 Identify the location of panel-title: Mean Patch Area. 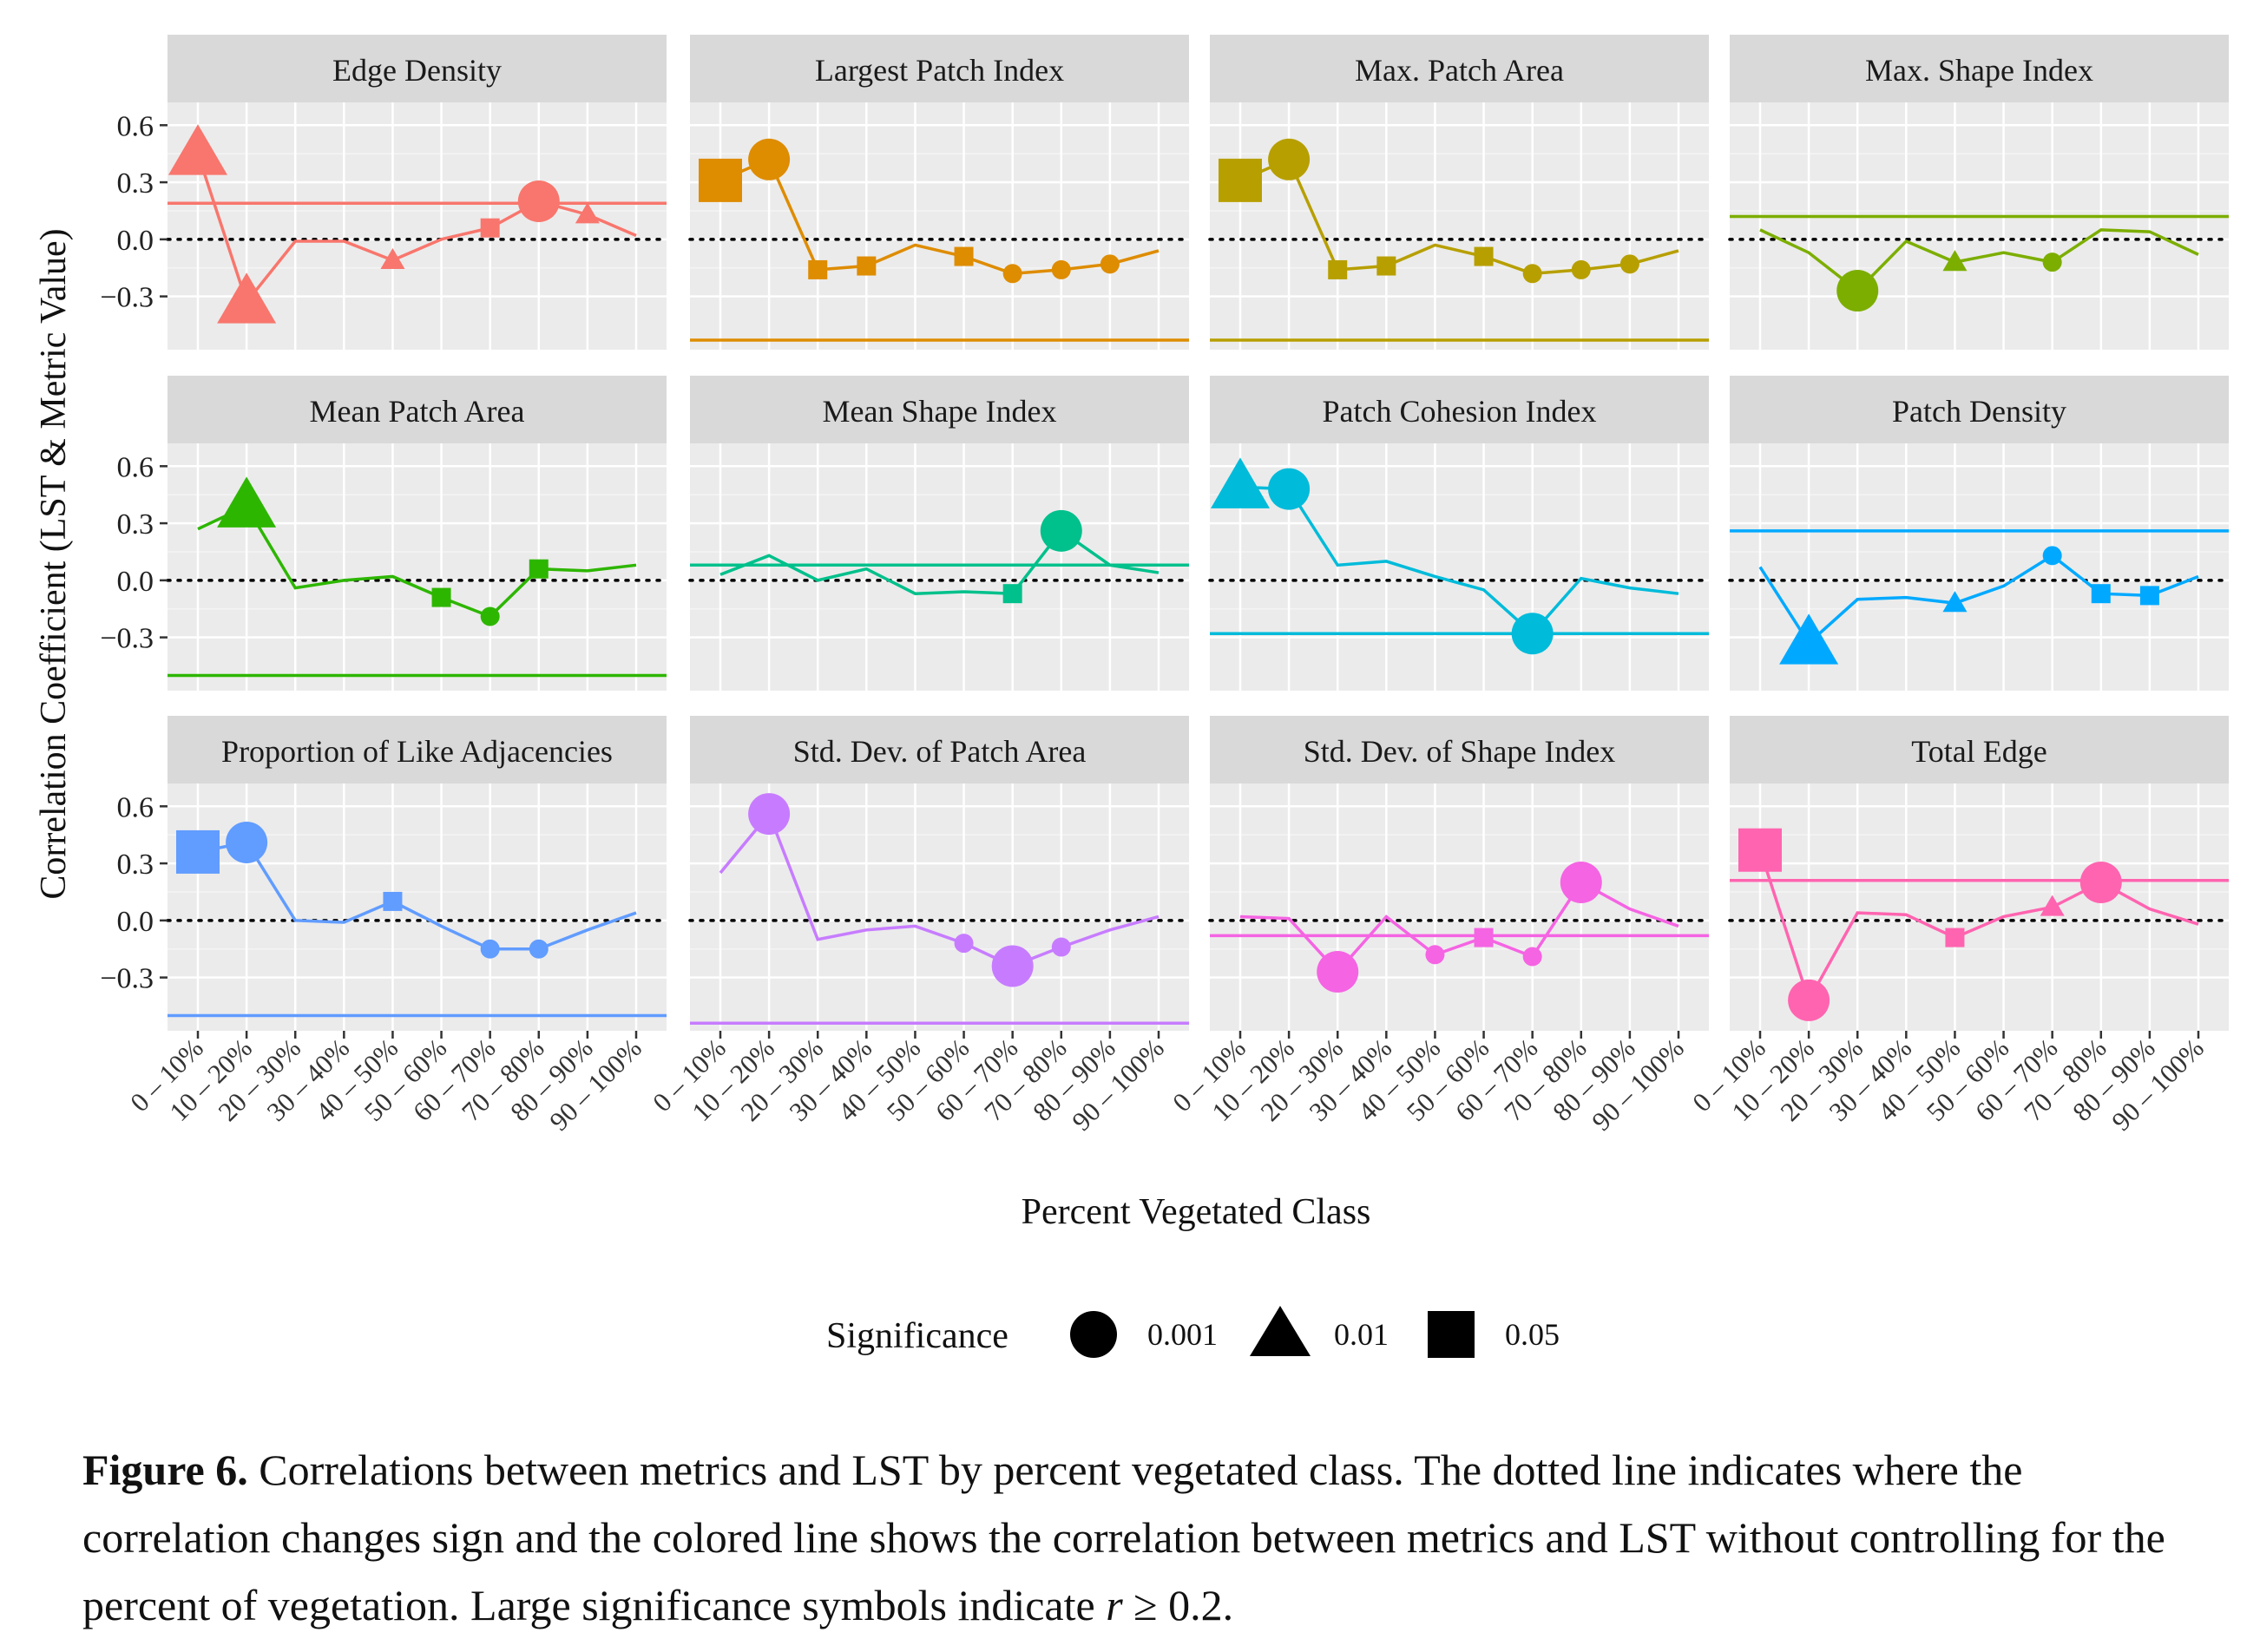
(418, 411).